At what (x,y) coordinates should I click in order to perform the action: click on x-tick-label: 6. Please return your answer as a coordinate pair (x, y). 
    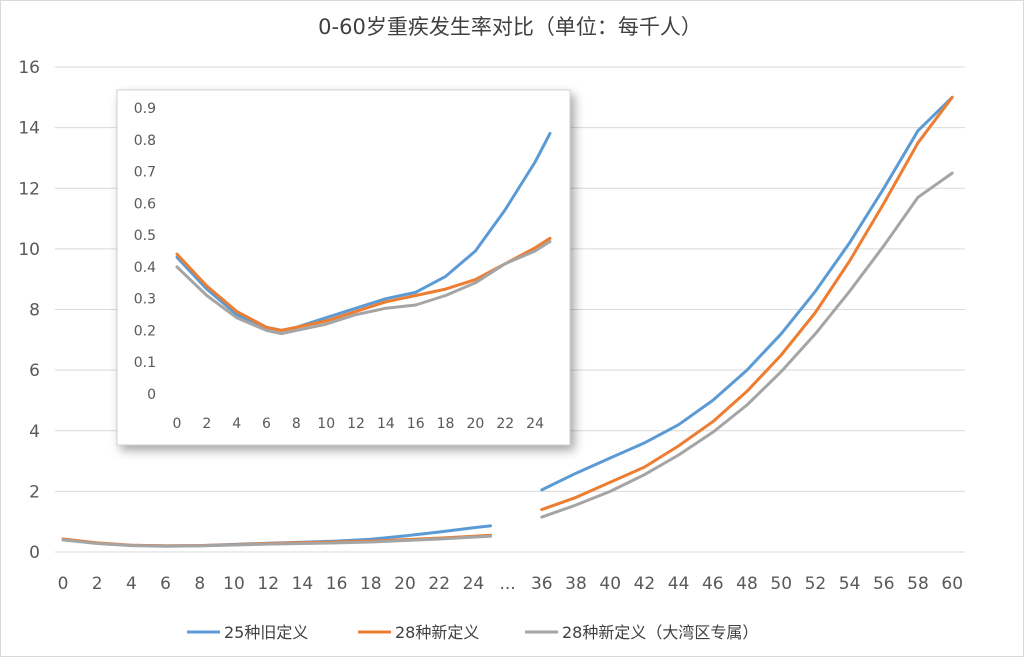
    Looking at the image, I should click on (165, 584).